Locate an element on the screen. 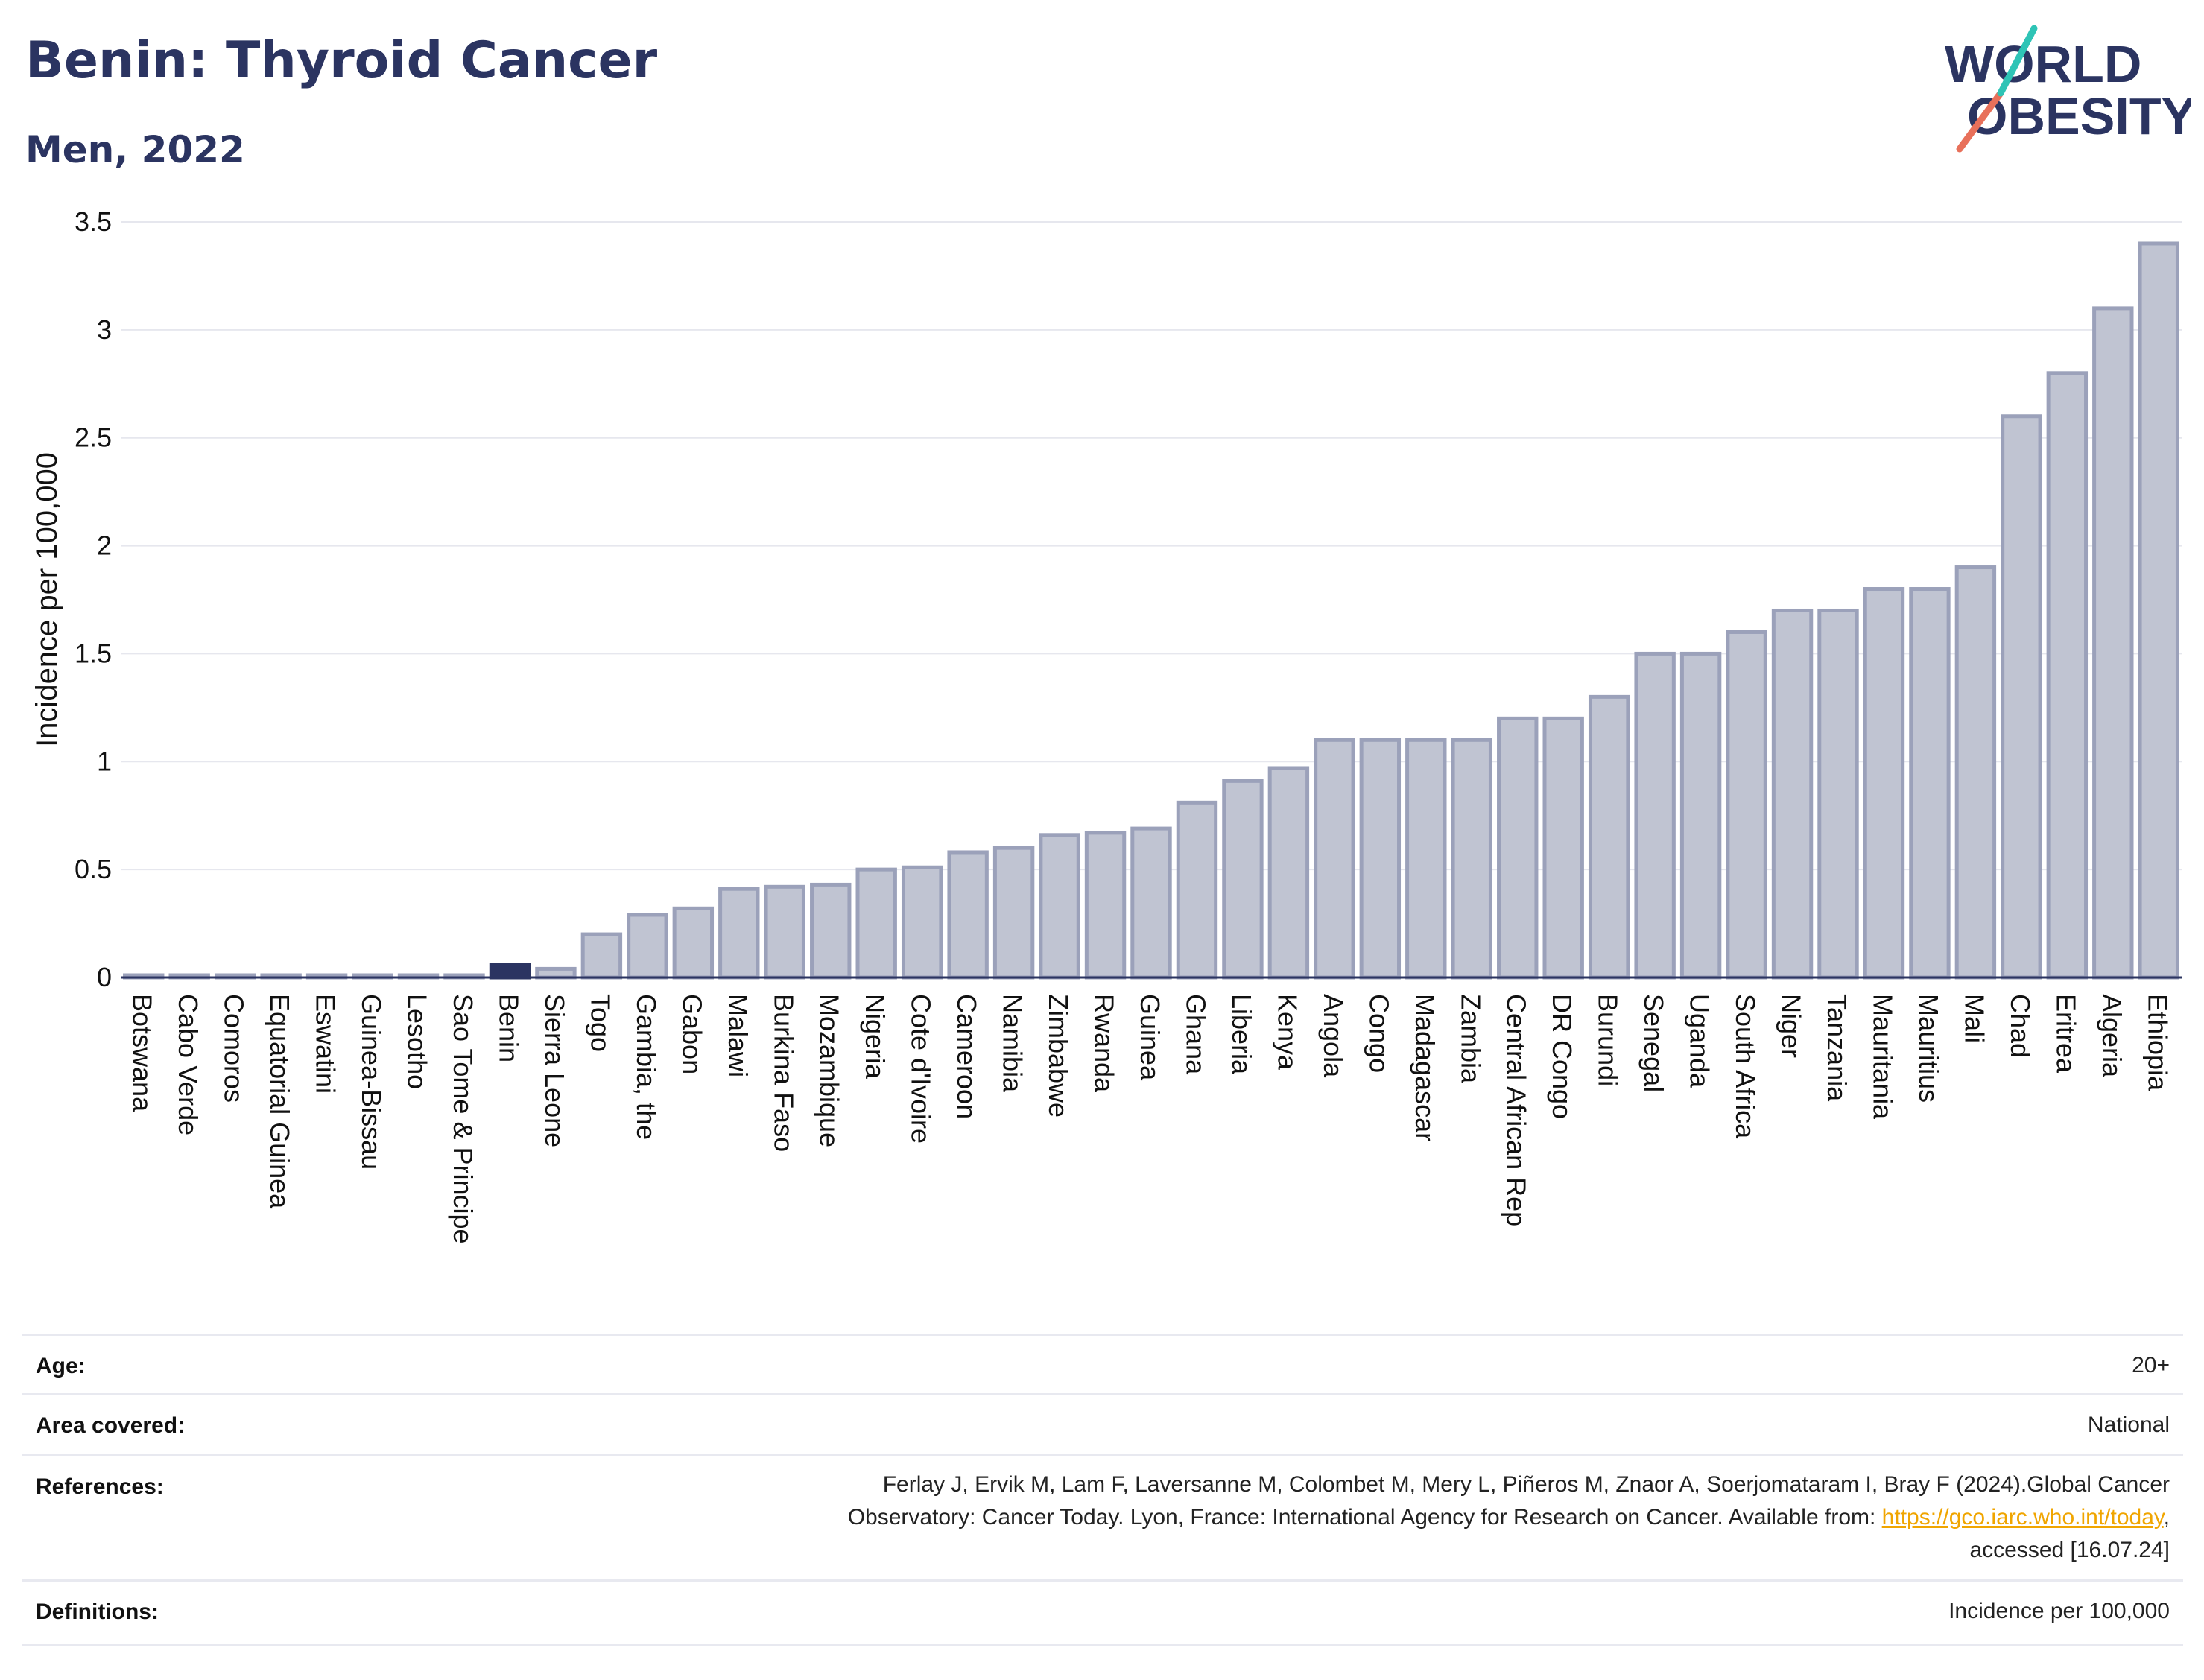 The width and height of the screenshot is (2204, 1680). logo-line2: OBESITY is located at coordinates (2079, 116).